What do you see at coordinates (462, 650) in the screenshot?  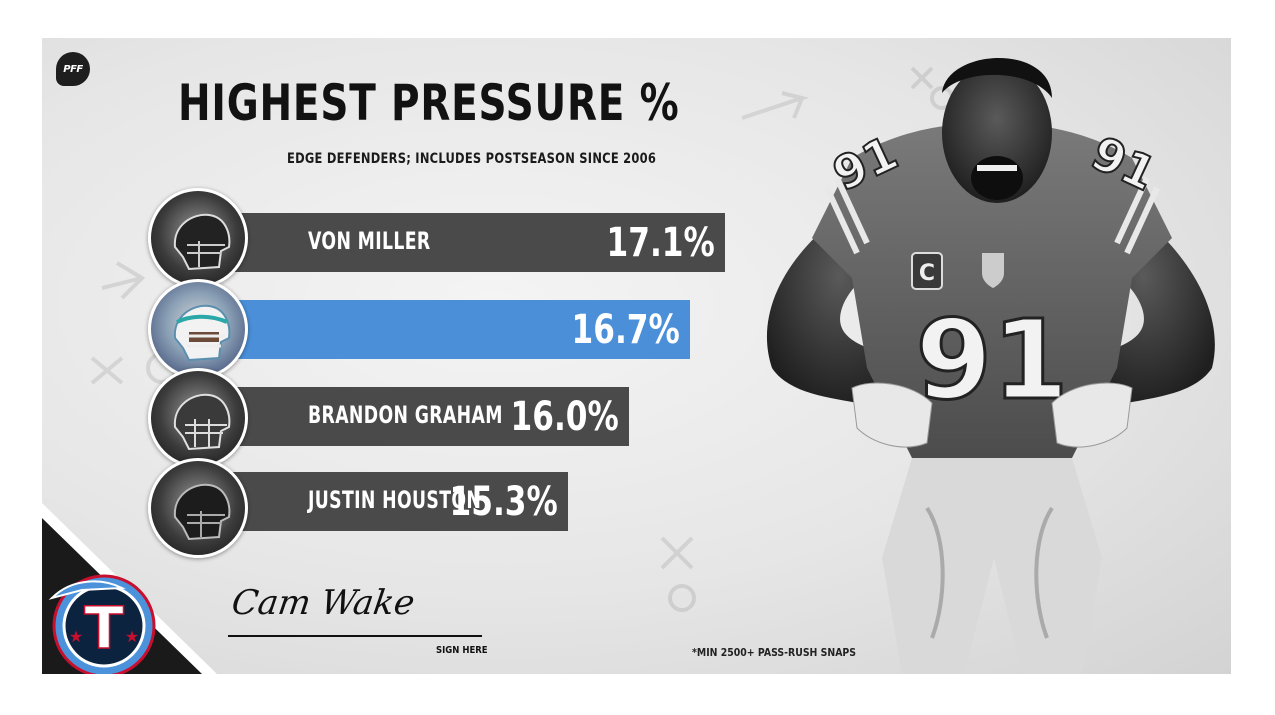 I see `sign-here-label: SIGN HERE` at bounding box center [462, 650].